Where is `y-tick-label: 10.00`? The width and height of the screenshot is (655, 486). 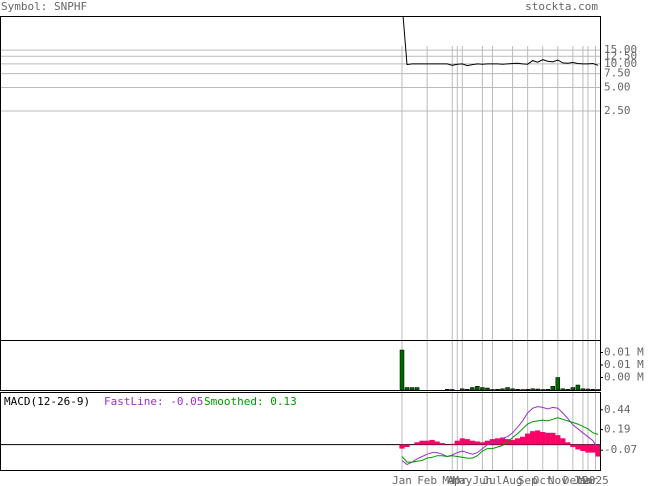
y-tick-label: 10.00 is located at coordinates (620, 63).